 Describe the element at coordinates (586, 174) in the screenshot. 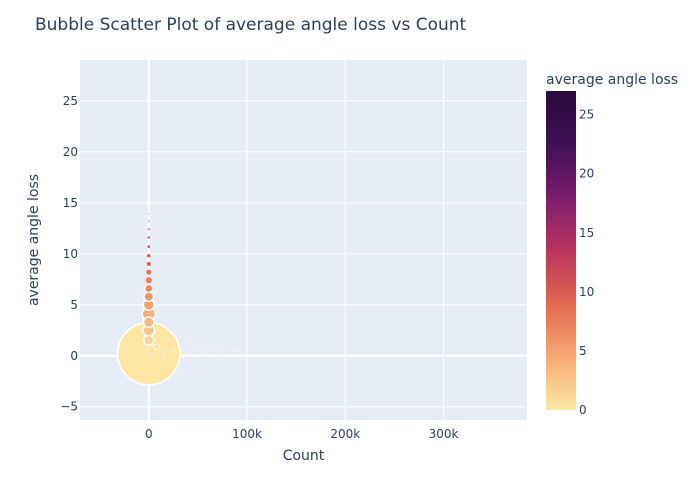

I see `colorbar-tick-label: 20` at that location.